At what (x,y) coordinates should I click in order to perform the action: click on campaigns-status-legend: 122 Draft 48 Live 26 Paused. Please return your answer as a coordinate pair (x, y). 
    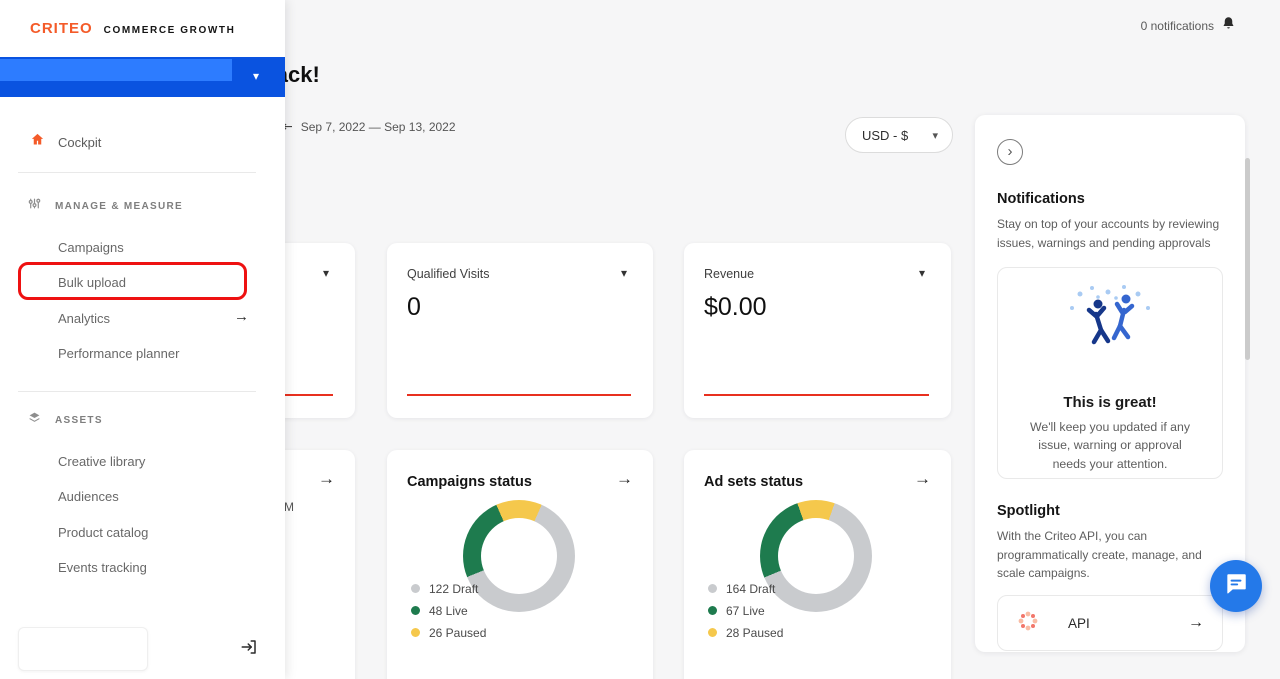
    Looking at the image, I should click on (448, 615).